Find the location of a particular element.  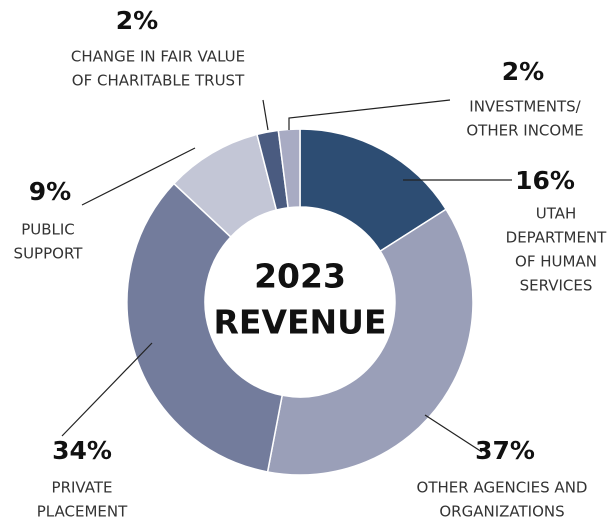

value-label: 16% is located at coordinates (545, 180).